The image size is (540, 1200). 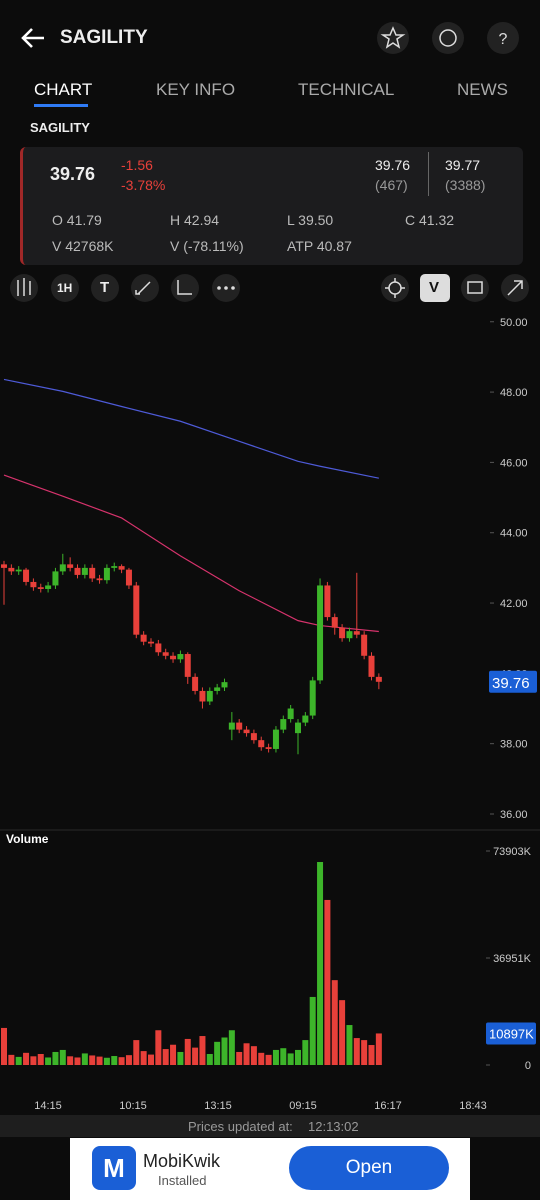 I want to click on stat: V 42768K, so click(x=83, y=246).